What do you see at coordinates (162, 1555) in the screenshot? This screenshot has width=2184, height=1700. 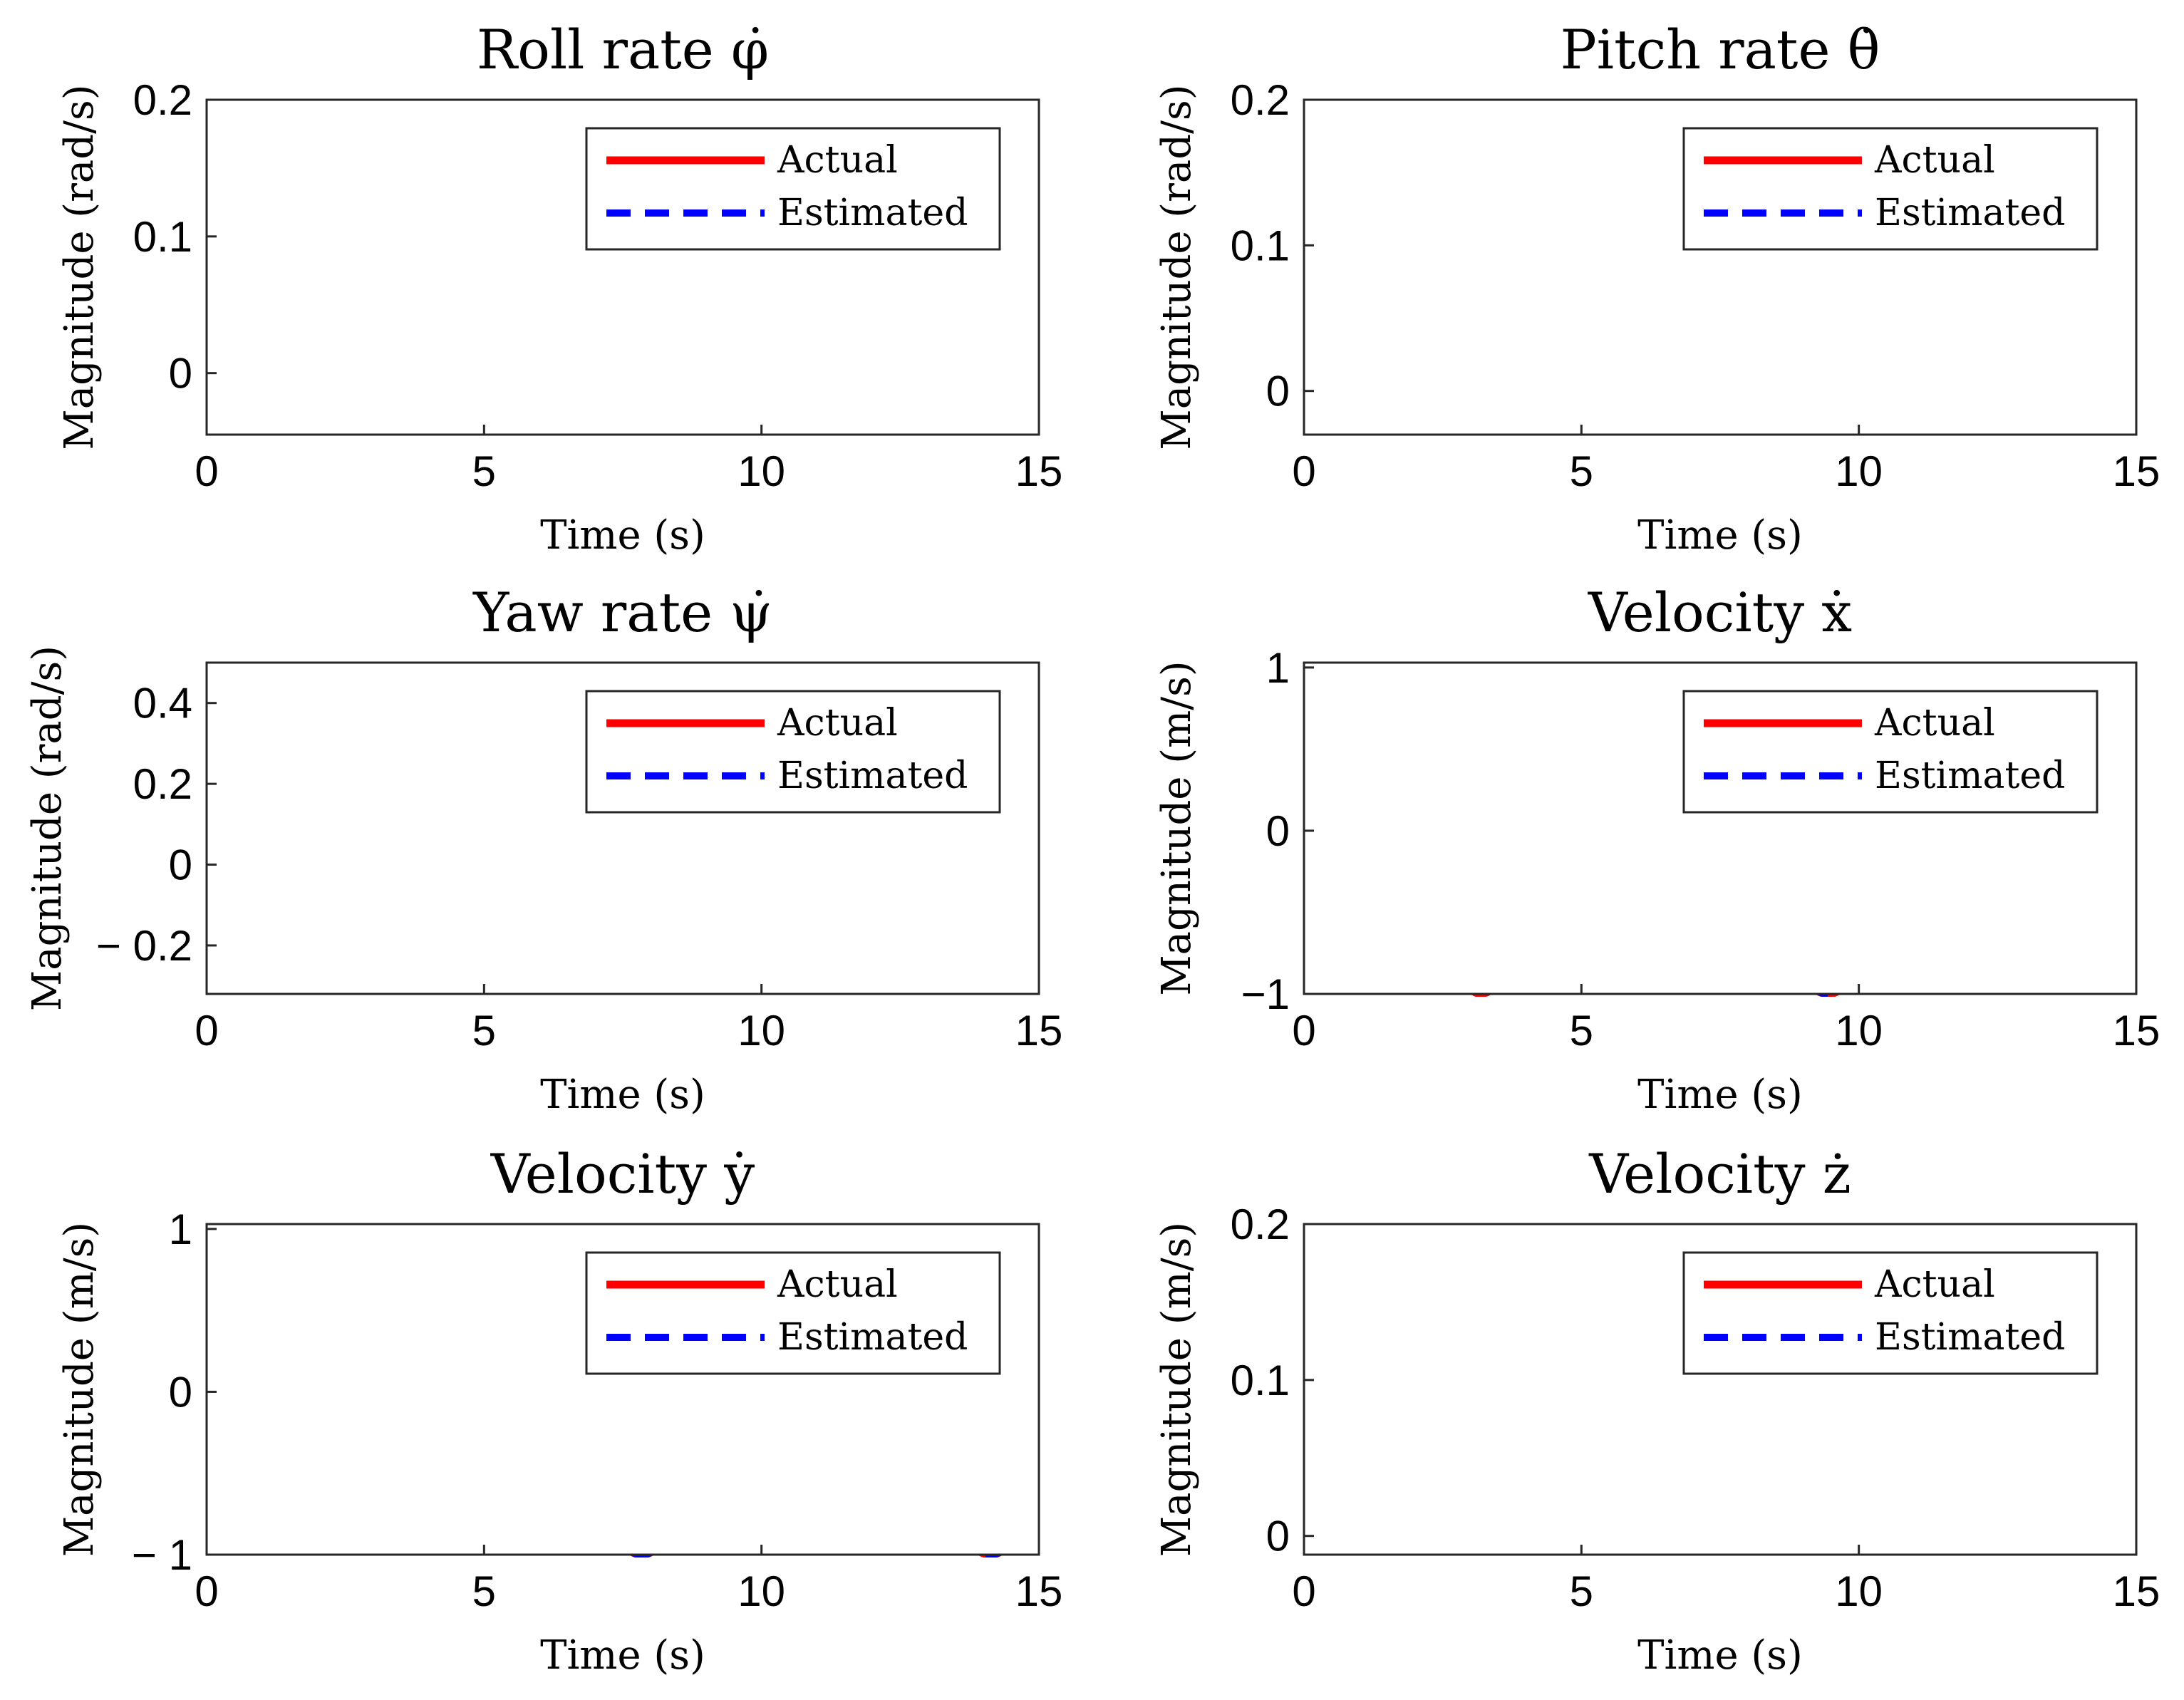 I see `y-tick-label: − 1` at bounding box center [162, 1555].